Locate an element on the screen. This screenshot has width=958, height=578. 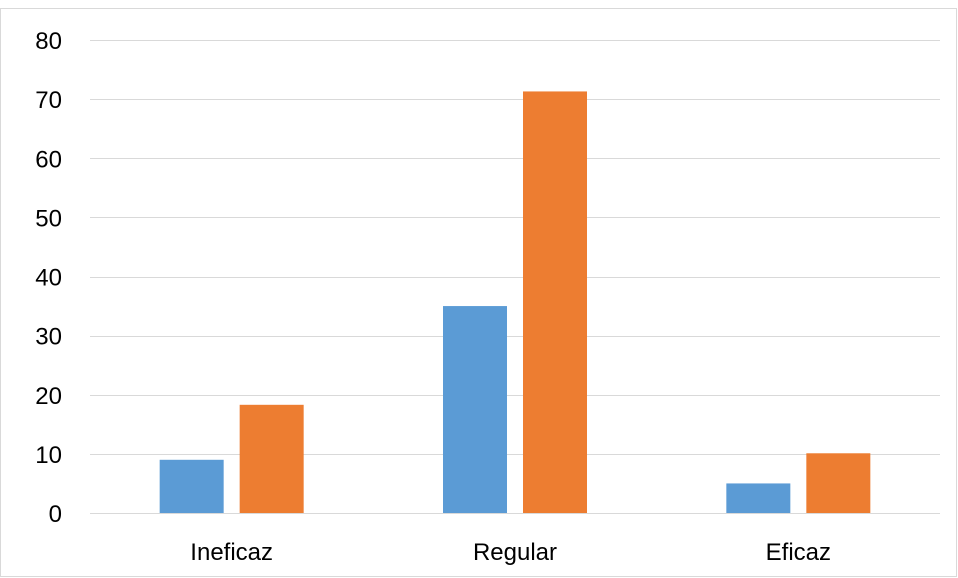
y-tick-label: 20 is located at coordinates (48, 396).